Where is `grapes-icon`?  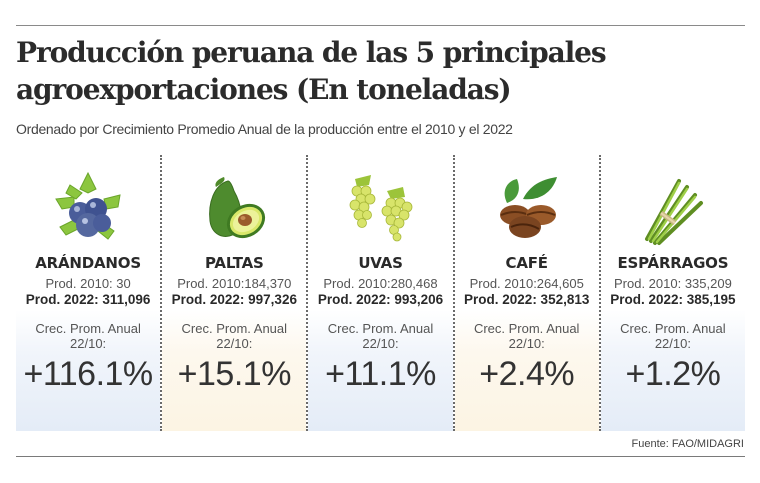 grapes-icon is located at coordinates (380, 208).